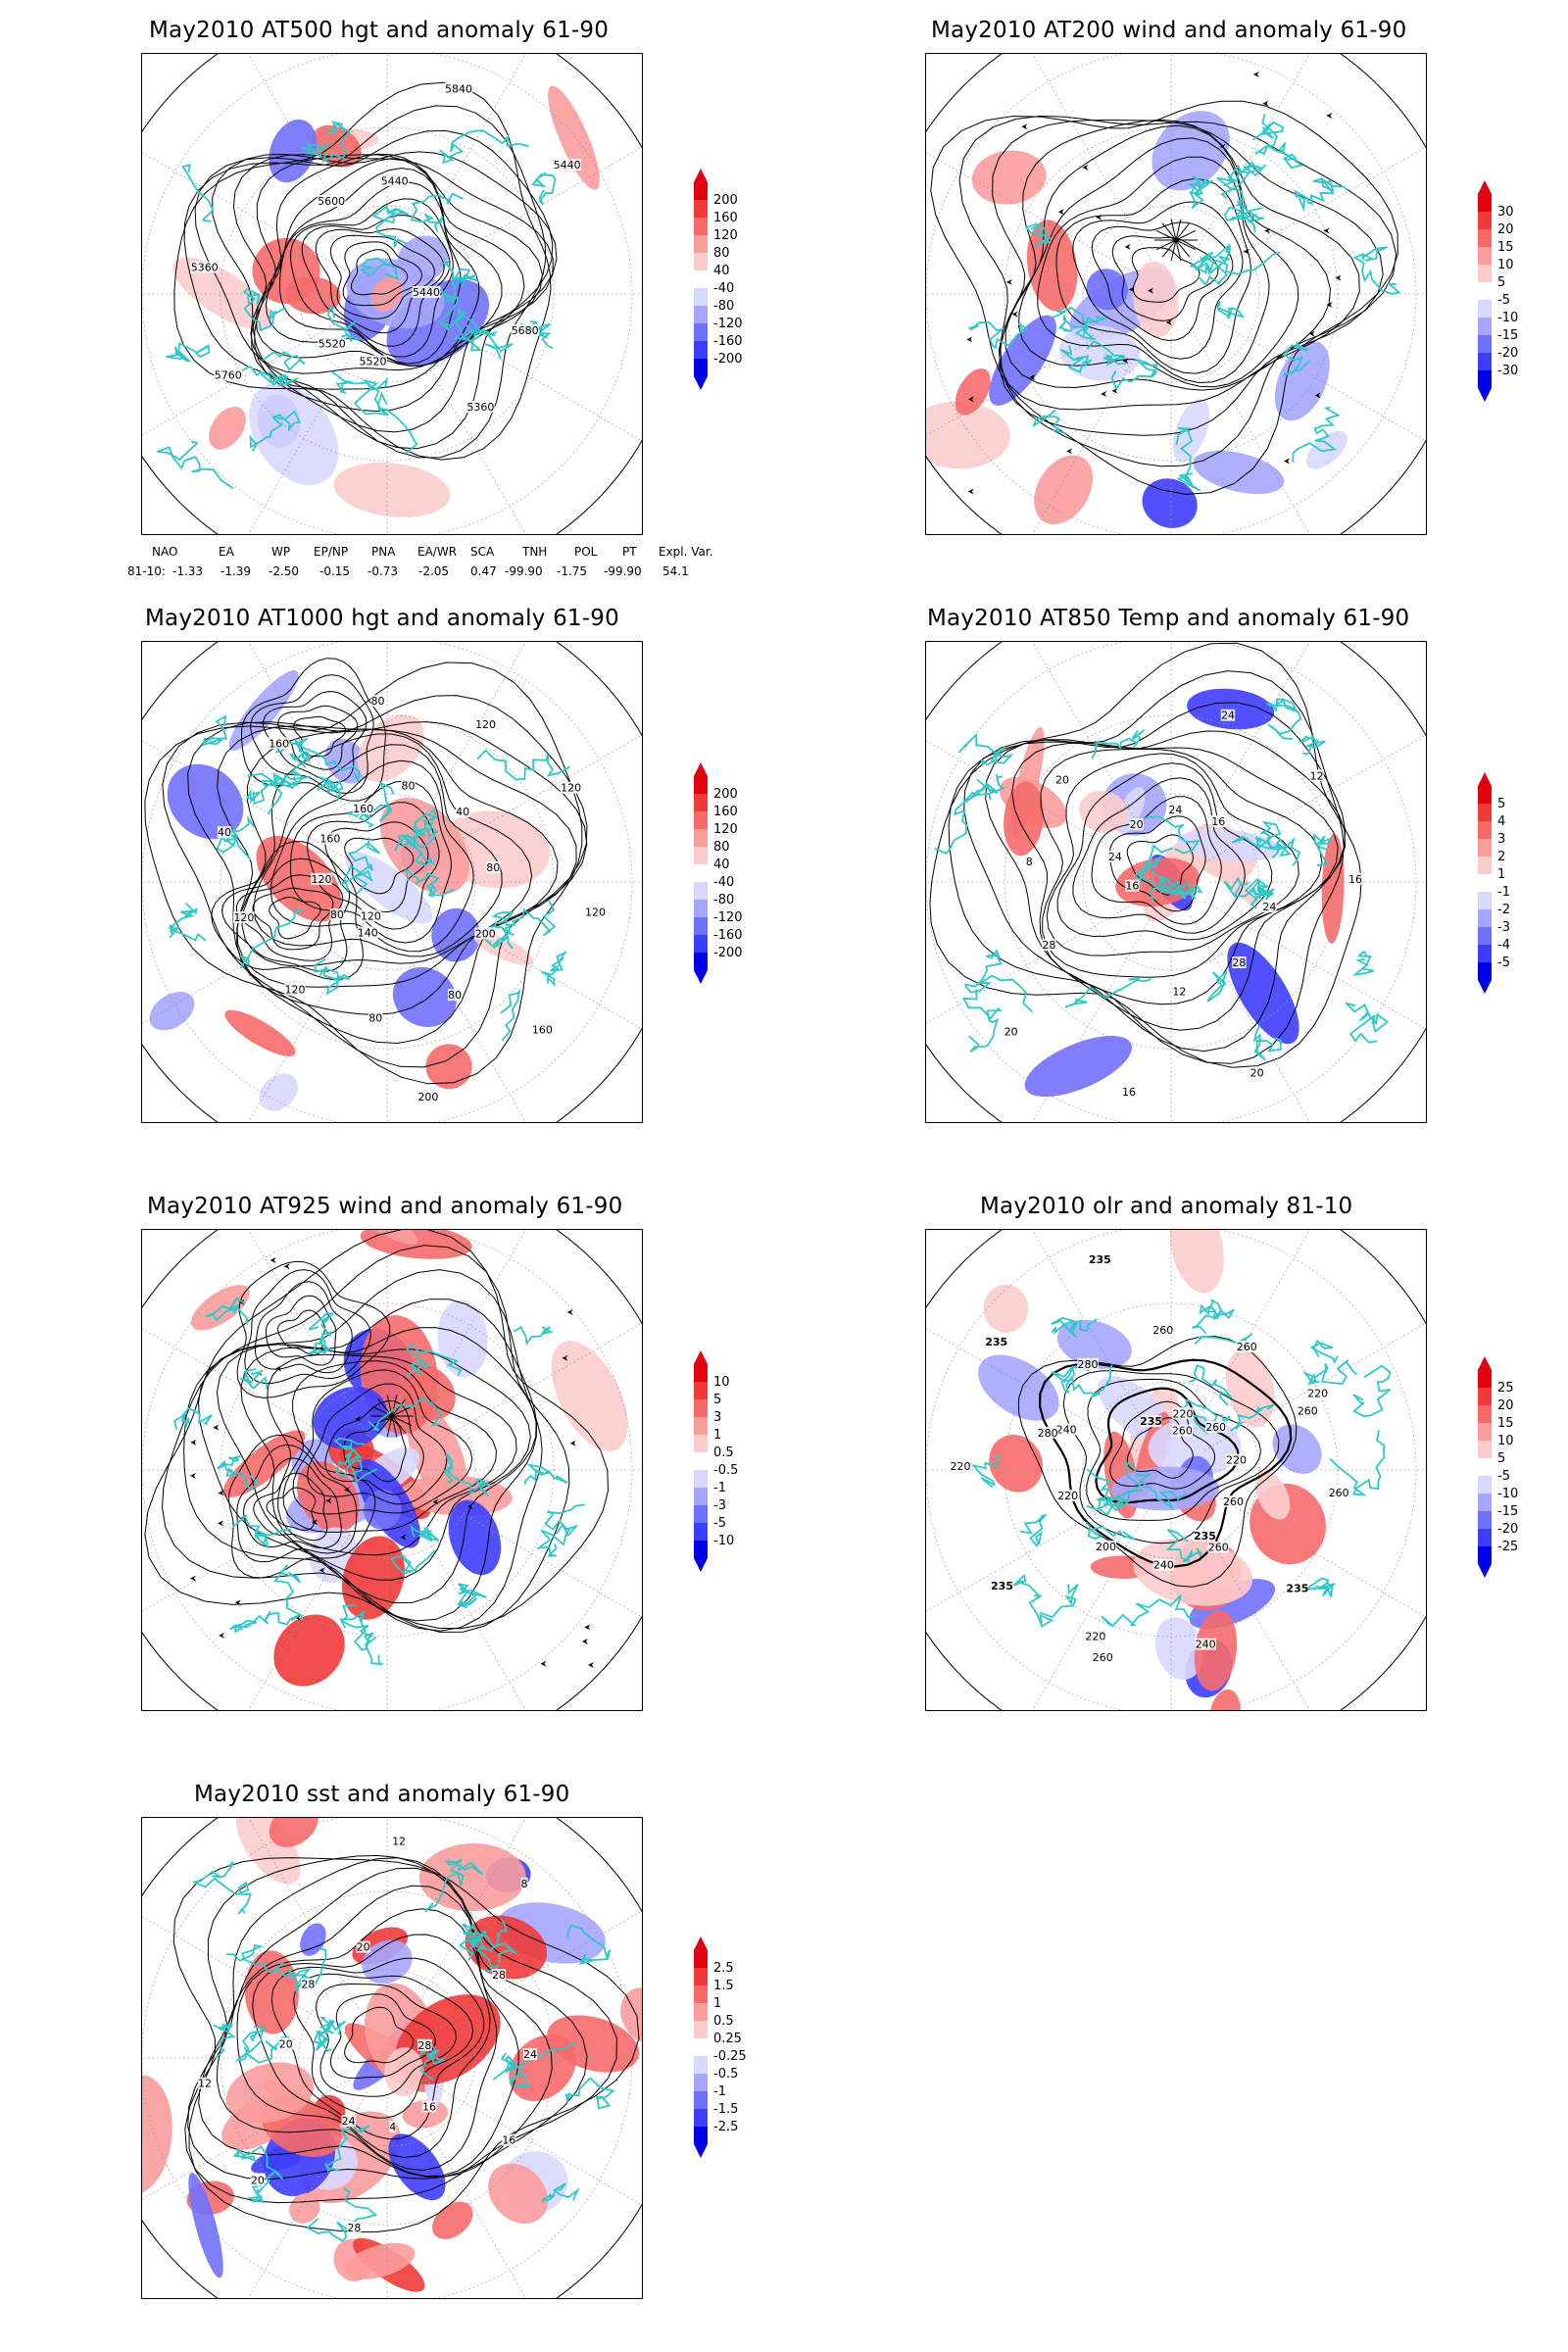  I want to click on colorbar-arrow-top, so click(701, 175).